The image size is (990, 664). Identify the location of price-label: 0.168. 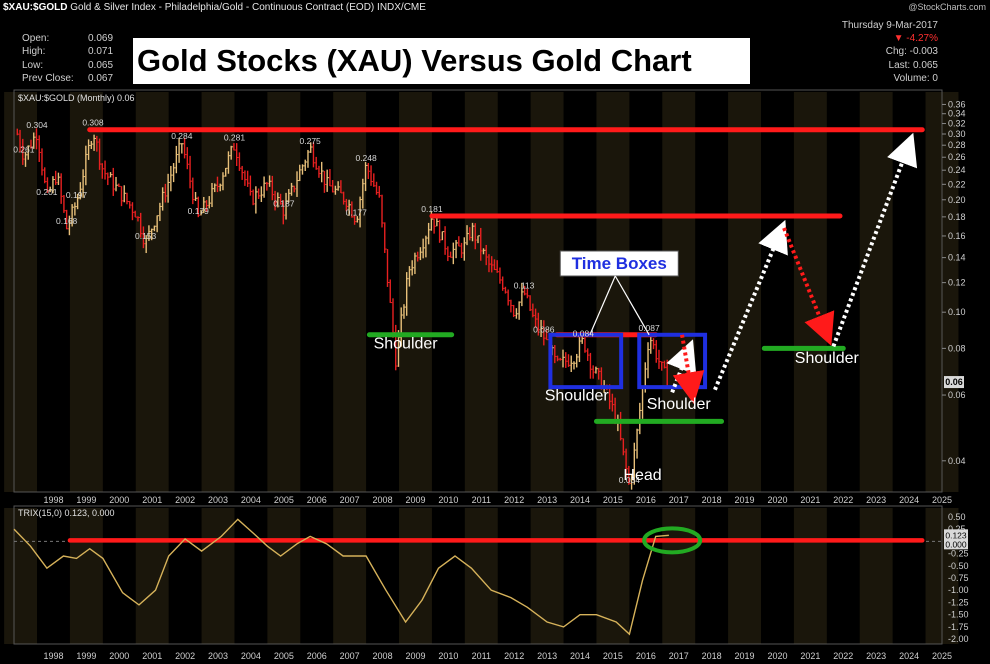
(67, 221).